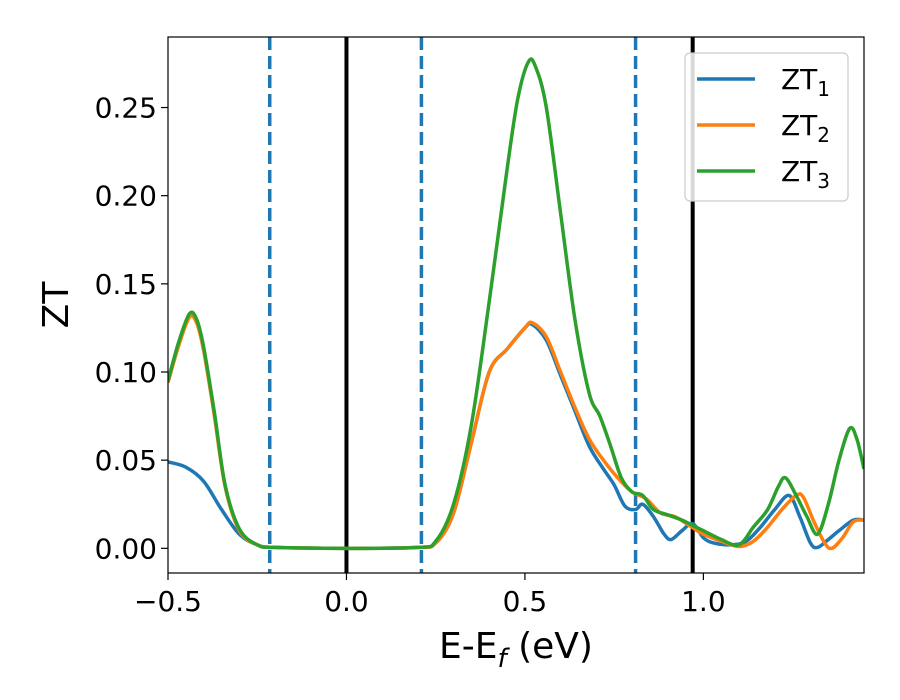  What do you see at coordinates (430, 595) in the screenshot?
I see `x-axis: −0.5 0.0 0.5 1.0` at bounding box center [430, 595].